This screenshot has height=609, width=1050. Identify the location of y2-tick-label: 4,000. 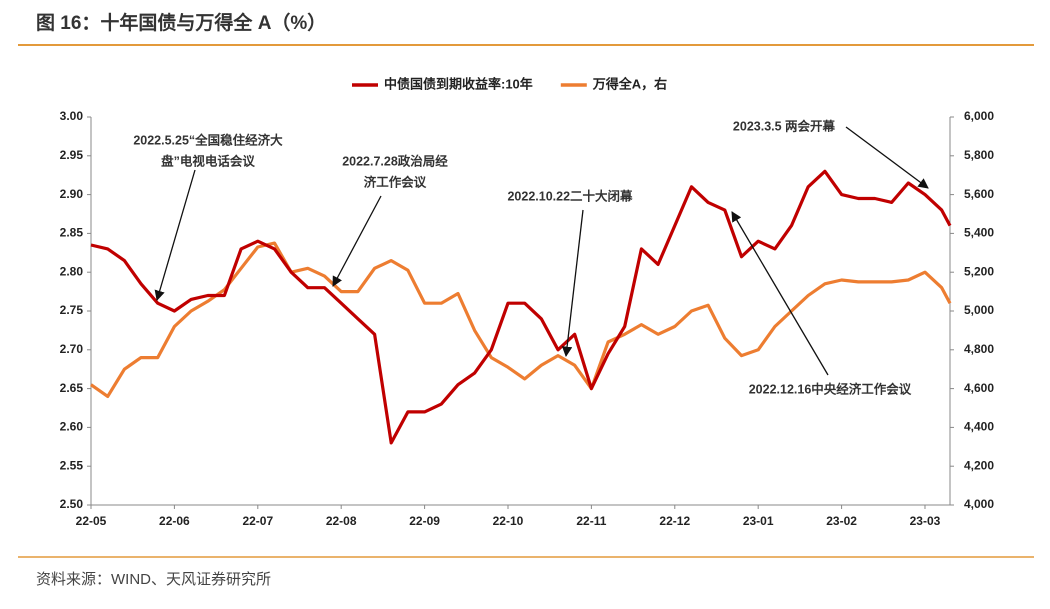
(979, 504).